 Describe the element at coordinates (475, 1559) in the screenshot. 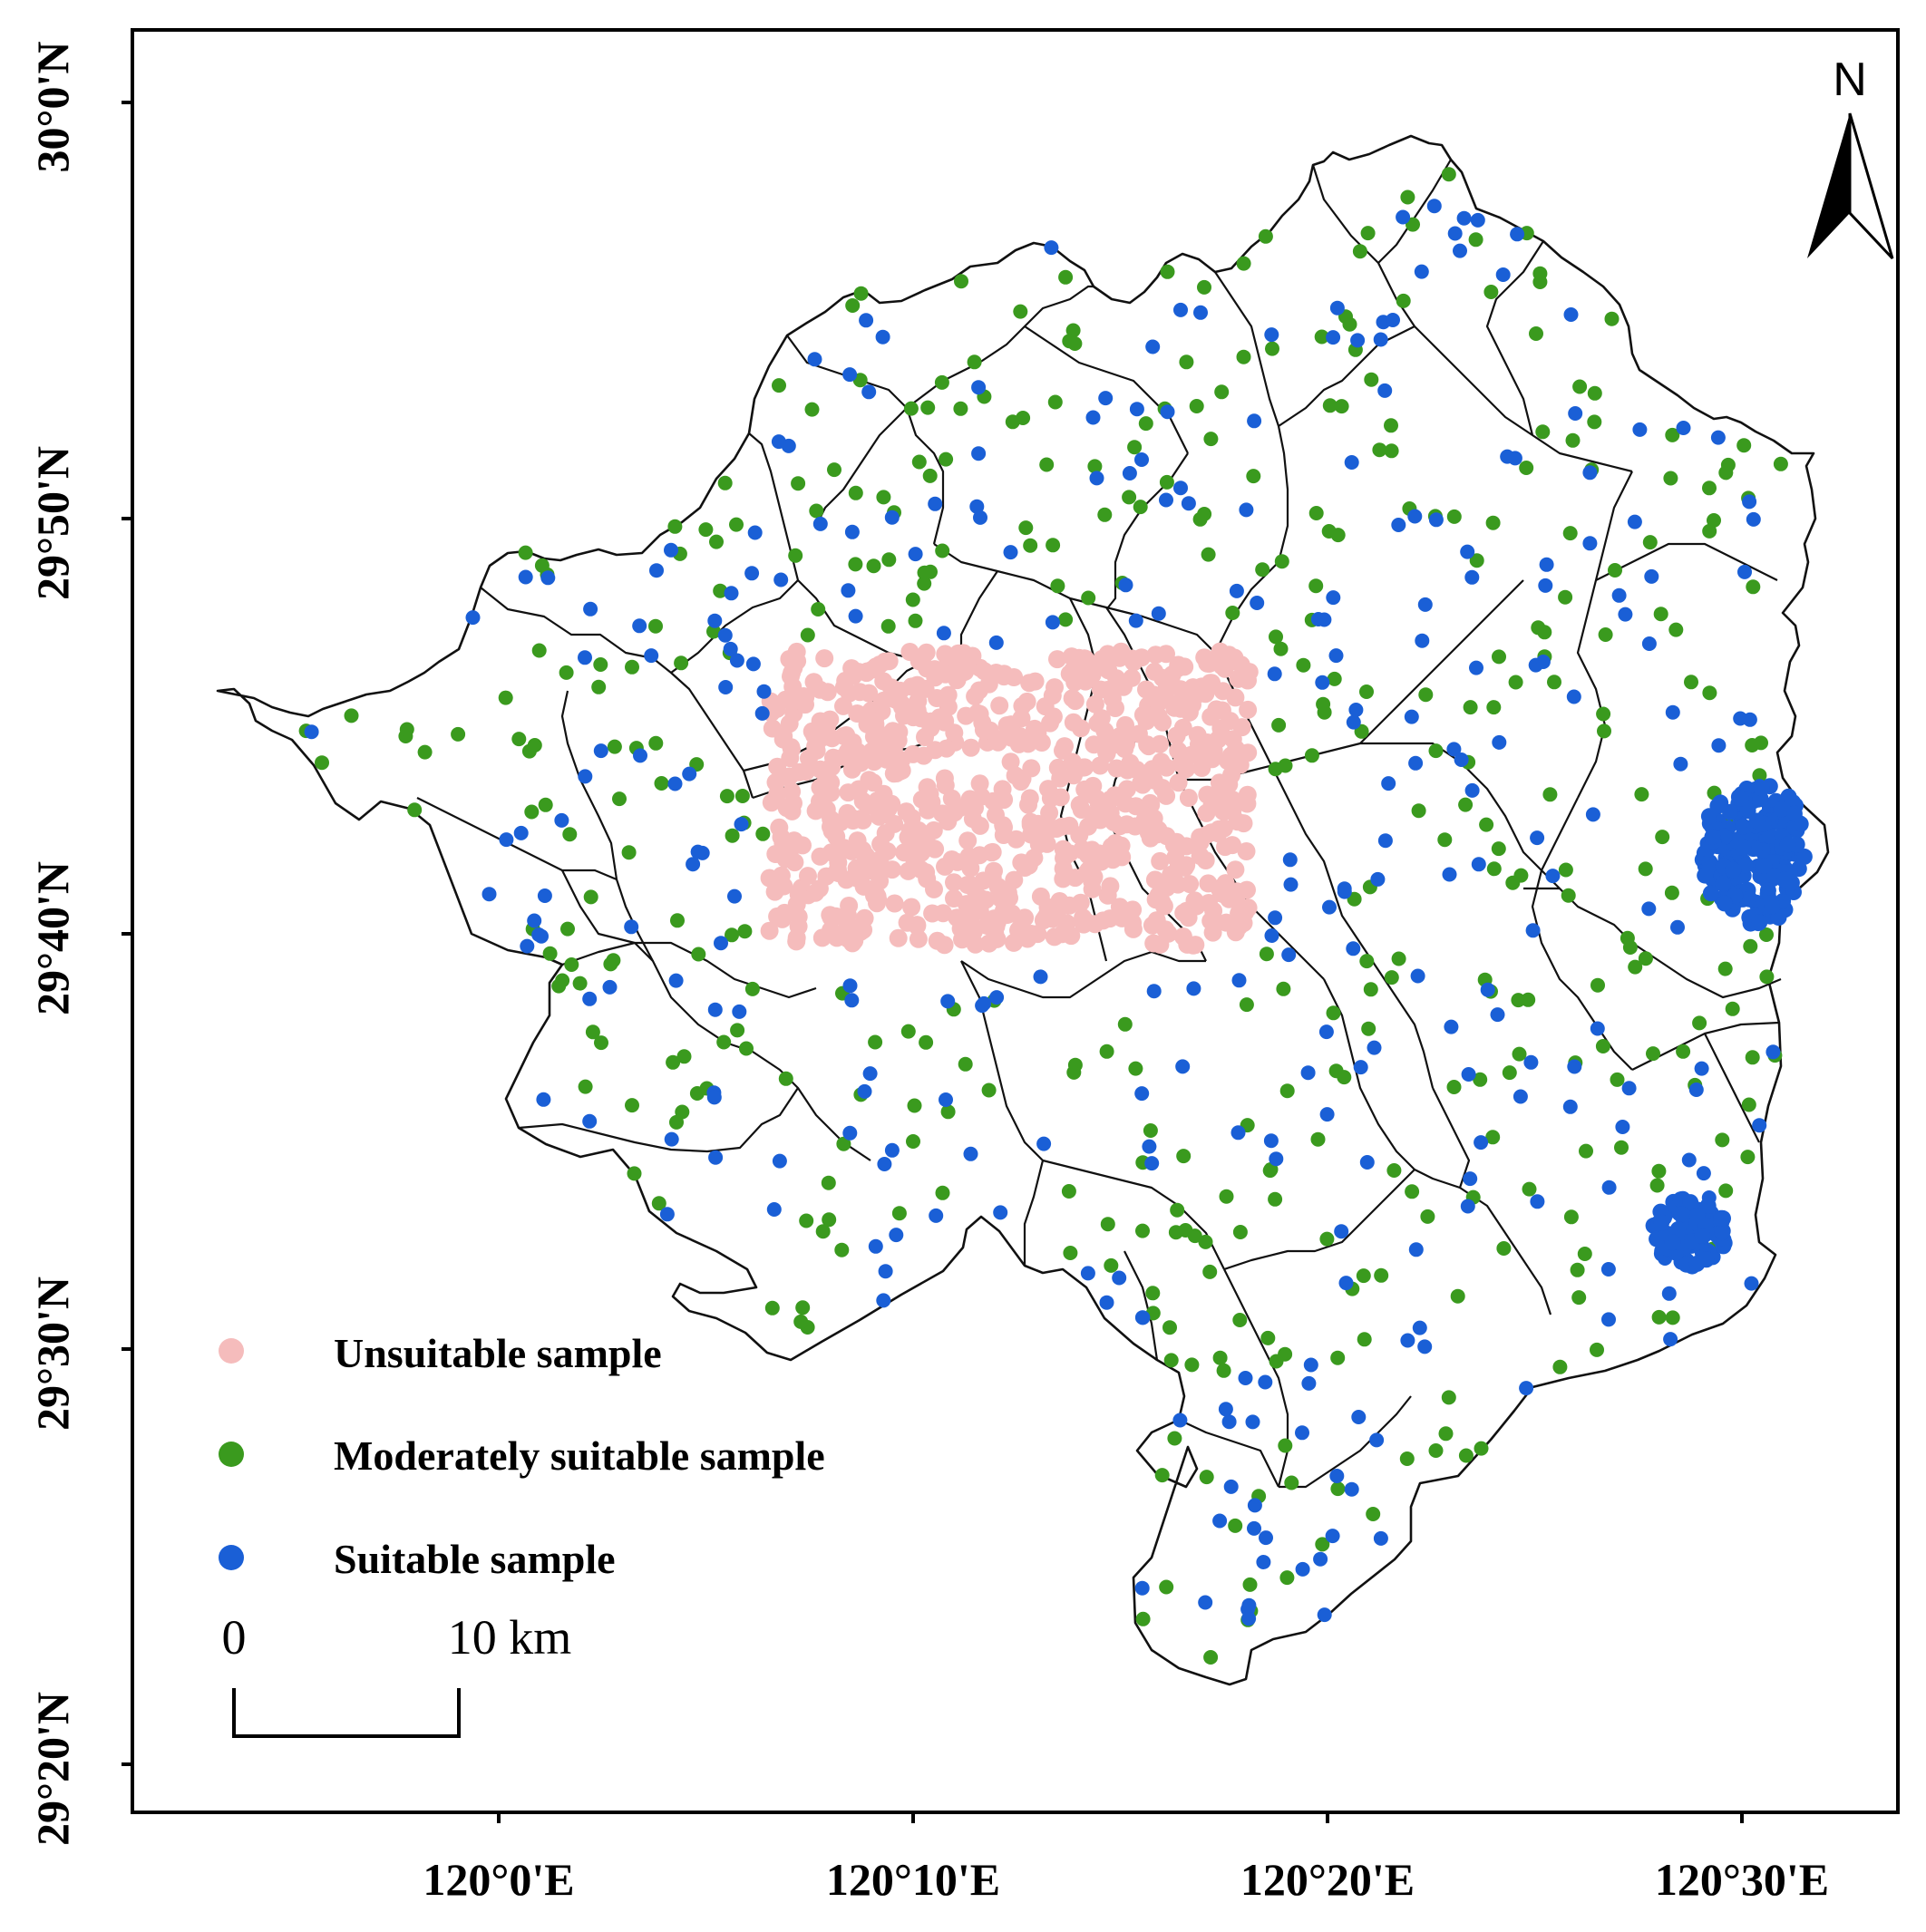

I see `legend-suitable-label: Suitable sample` at that location.